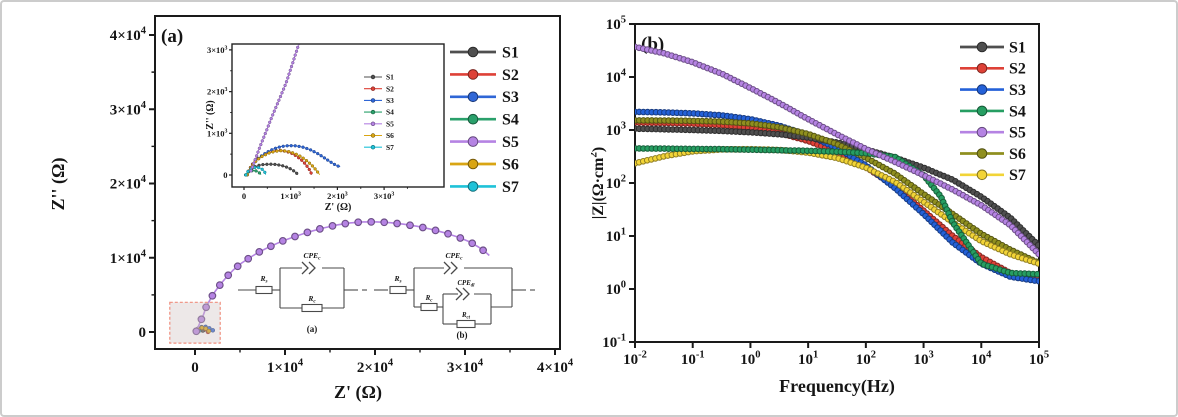 This screenshot has width=1178, height=417. Describe the element at coordinates (390, 100) in the screenshot. I see `inset-legend-label-S3: S3` at that location.